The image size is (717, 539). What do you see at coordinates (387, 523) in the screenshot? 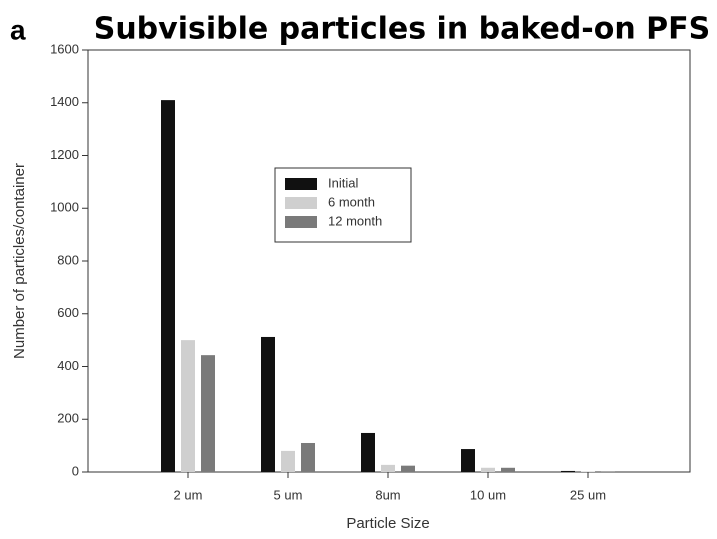
I see `x-axis-label: Particle Size` at bounding box center [387, 523].